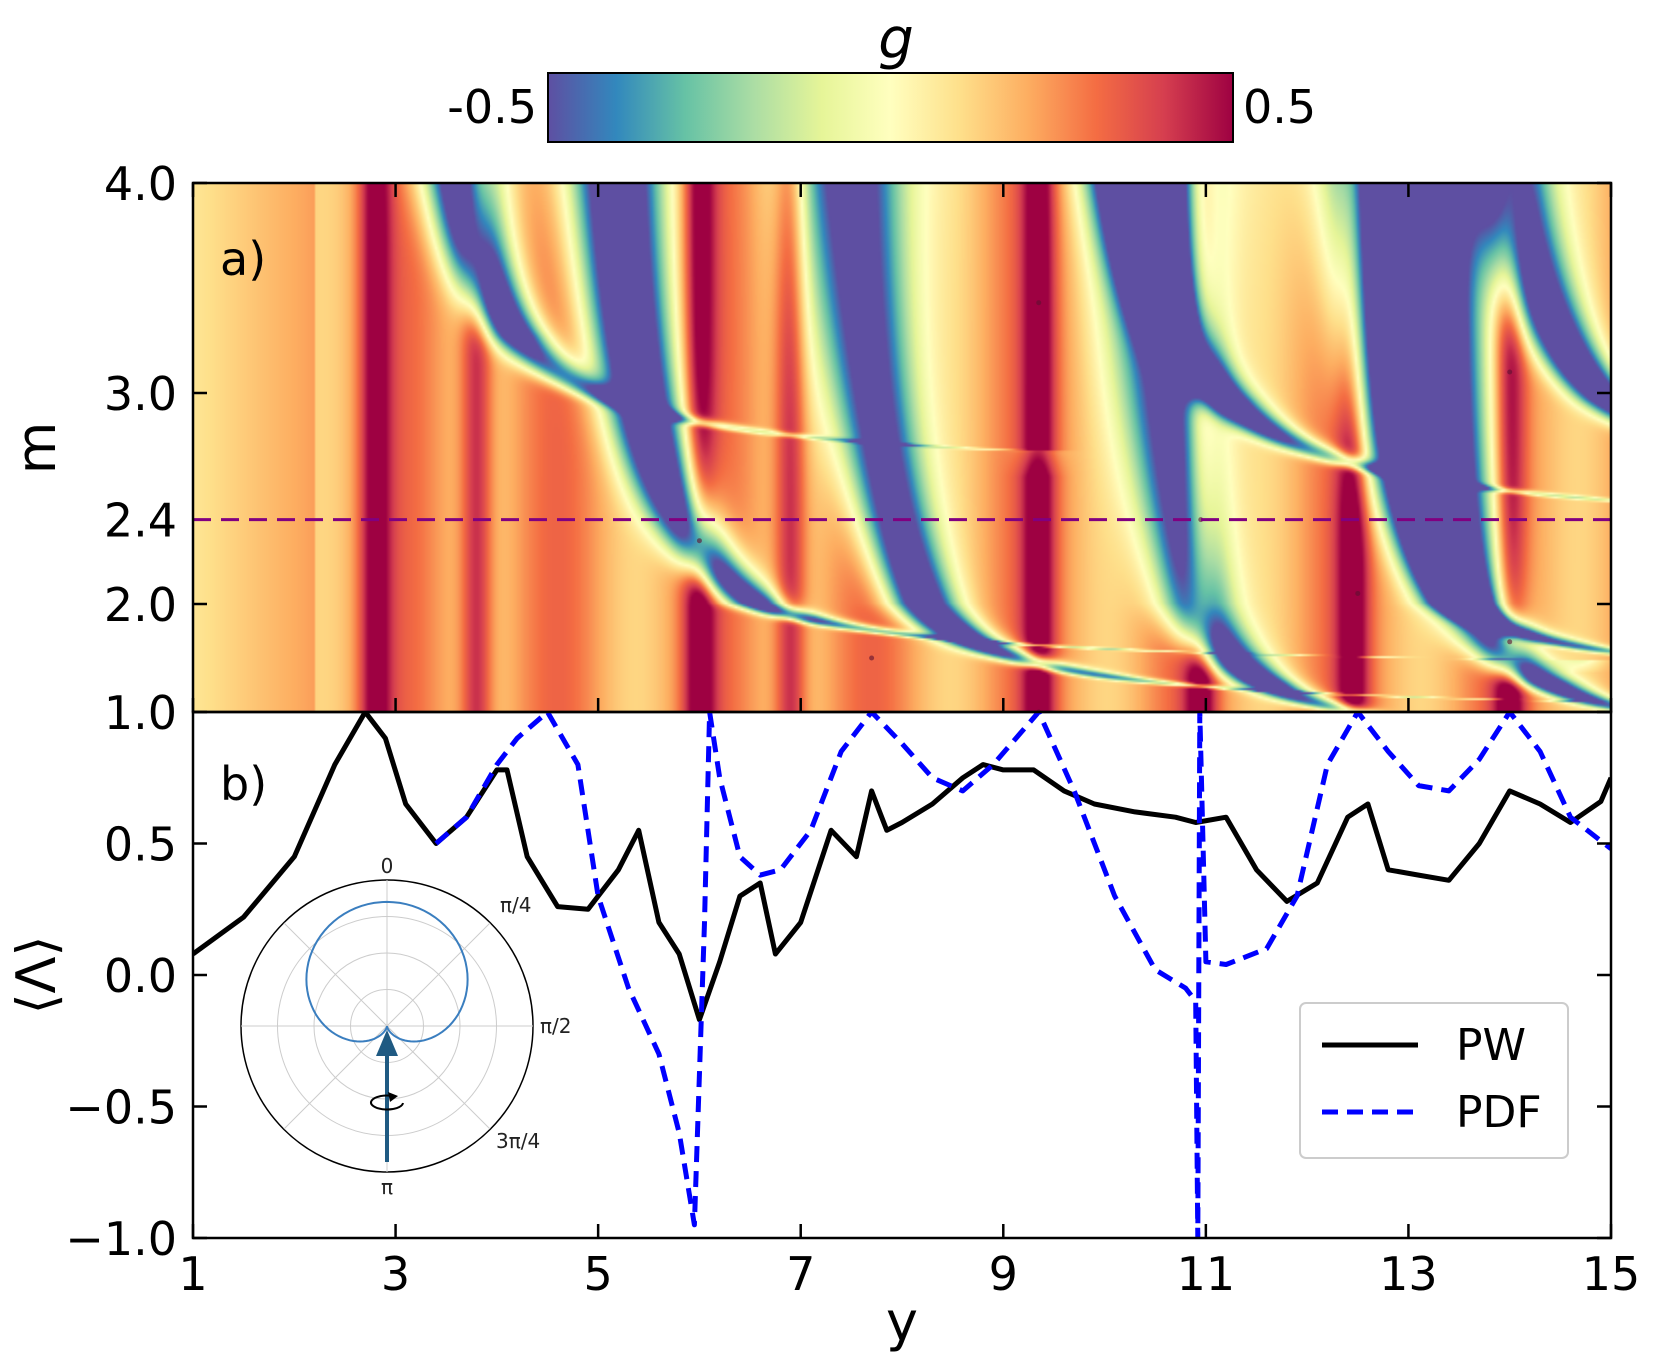 This screenshot has width=1677, height=1359. Describe the element at coordinates (140, 845) in the screenshot. I see `ytick-label: 0.5` at that location.